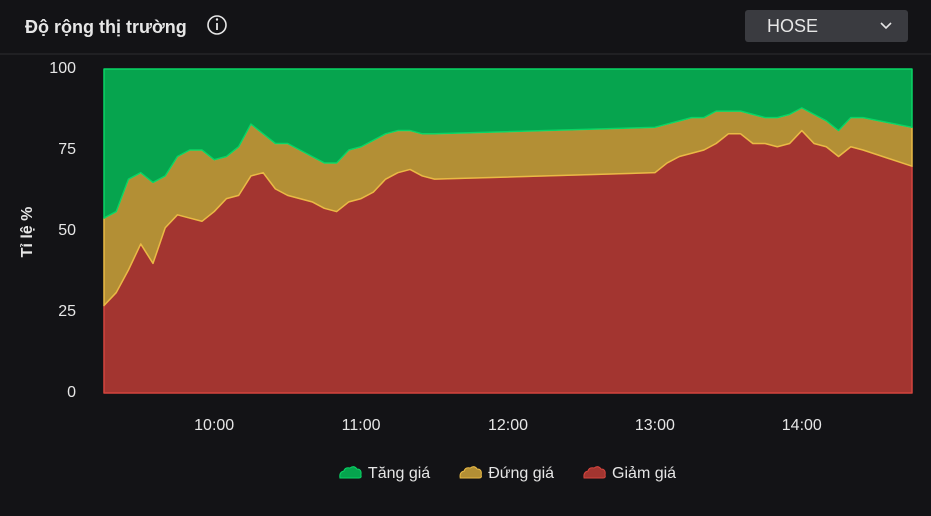 This screenshot has height=516, width=931. I want to click on legend-item: Tăng giá, so click(385, 473).